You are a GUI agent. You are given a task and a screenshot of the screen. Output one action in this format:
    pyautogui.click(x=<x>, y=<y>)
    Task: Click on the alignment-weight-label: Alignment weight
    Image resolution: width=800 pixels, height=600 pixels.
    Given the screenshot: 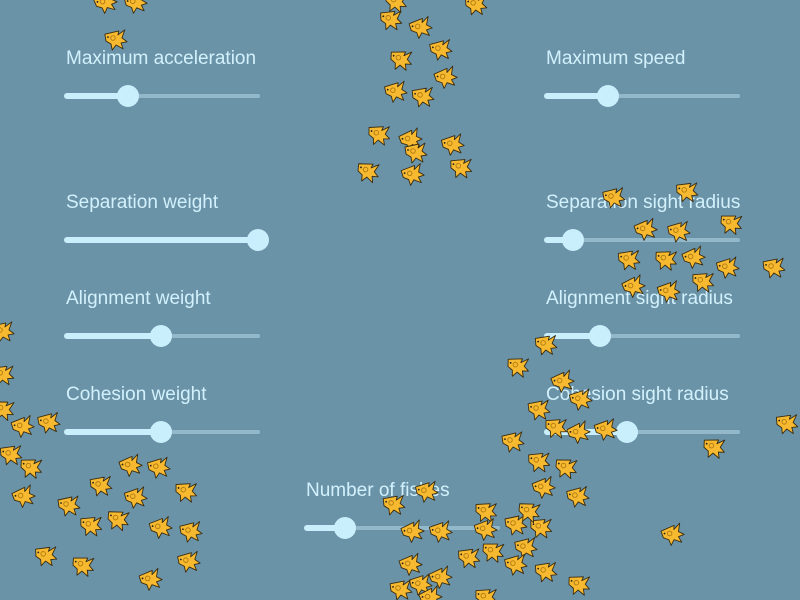 What is the action you would take?
    pyautogui.click(x=138, y=298)
    